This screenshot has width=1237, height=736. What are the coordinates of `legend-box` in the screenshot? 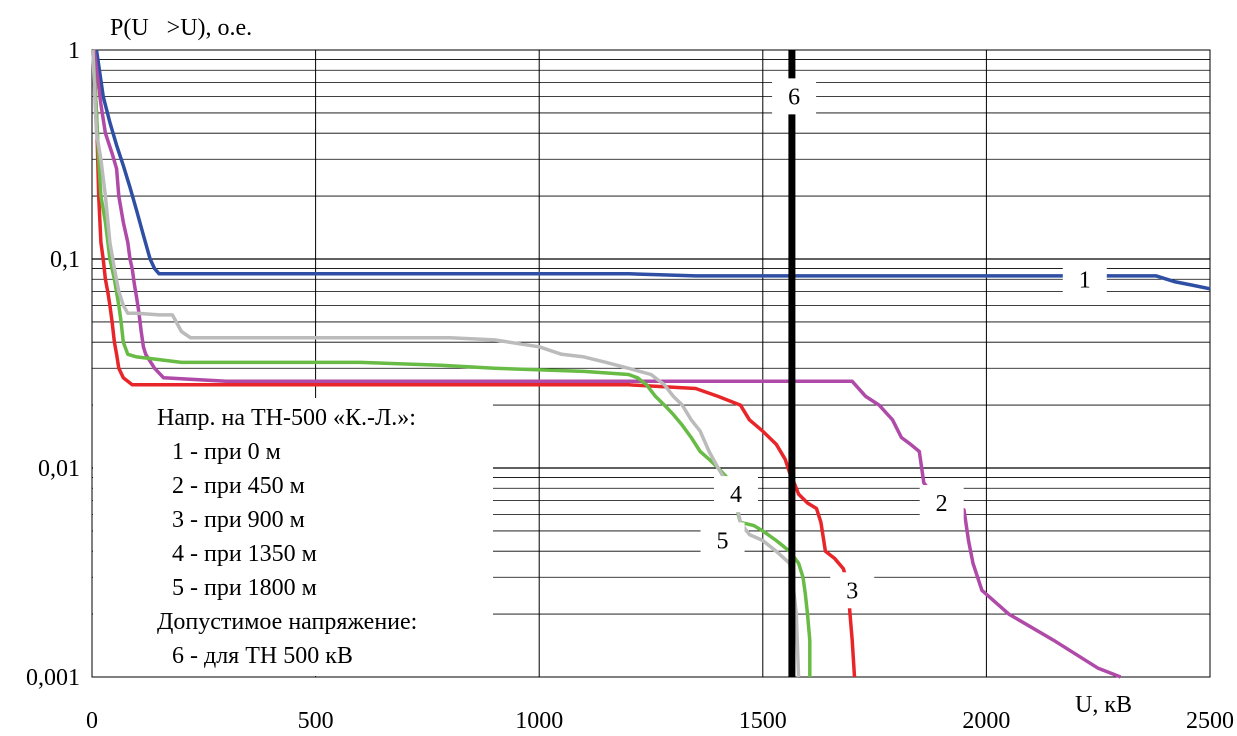 It's located at (293, 537).